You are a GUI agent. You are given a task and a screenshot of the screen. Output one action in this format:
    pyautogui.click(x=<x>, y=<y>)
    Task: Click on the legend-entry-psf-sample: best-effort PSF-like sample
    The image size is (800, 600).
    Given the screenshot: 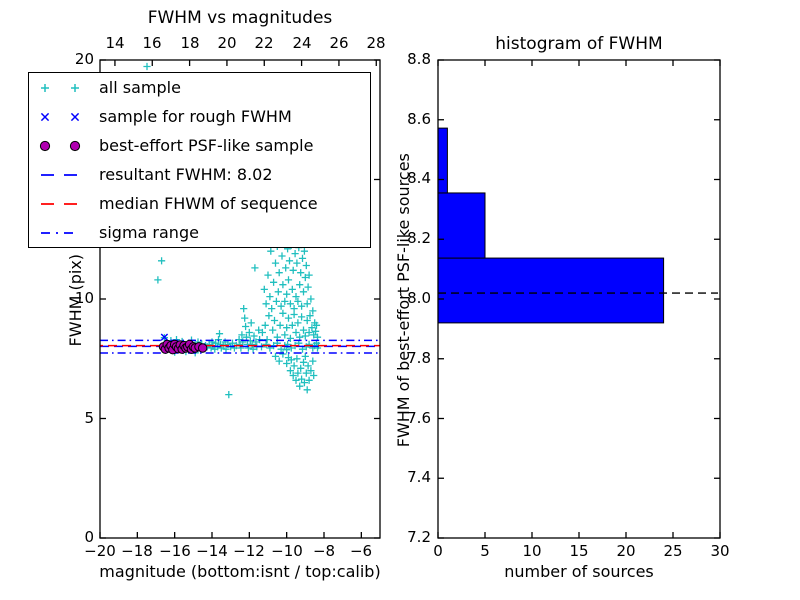 What is the action you would take?
    pyautogui.click(x=202, y=145)
    